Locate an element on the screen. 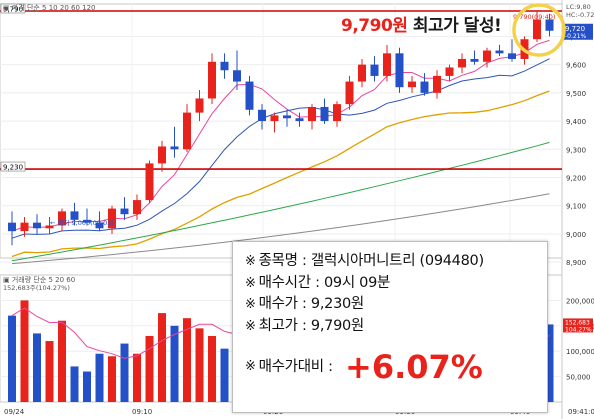 Image resolution: width=594 pixels, height=419 pixels. info-row-stock-name: ※ 종목명 : 갤럭시아머니트리 (094480) is located at coordinates (396, 262).